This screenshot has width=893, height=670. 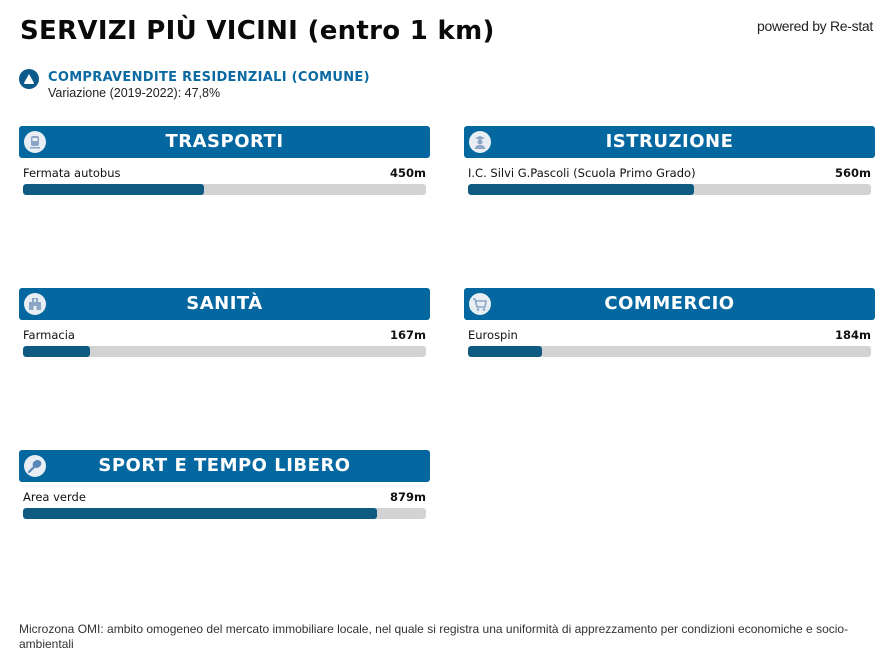 I want to click on kpi-title: COMPRAVENDITE RESIDENZIALI (COMUNE), so click(x=209, y=77).